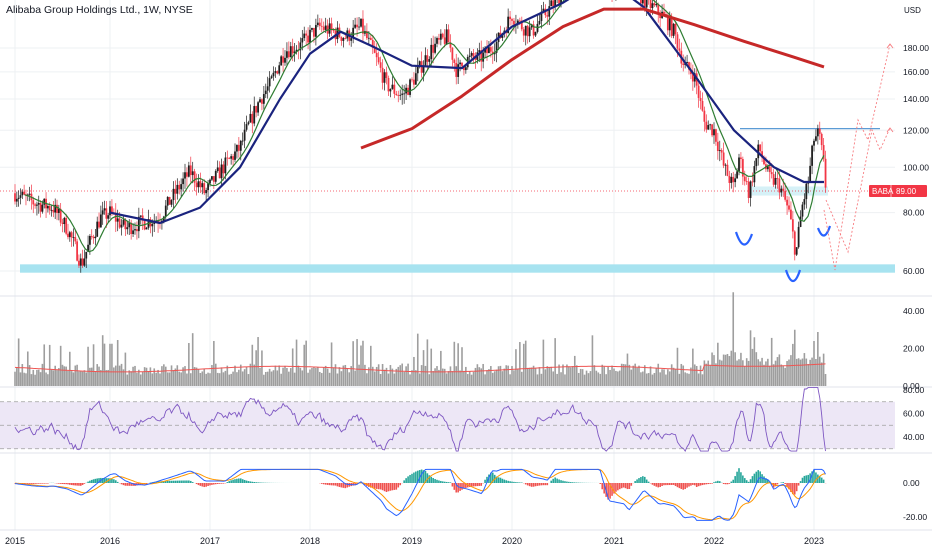 This screenshot has width=932, height=550. I want to click on time-axis-label: 2019, so click(412, 541).